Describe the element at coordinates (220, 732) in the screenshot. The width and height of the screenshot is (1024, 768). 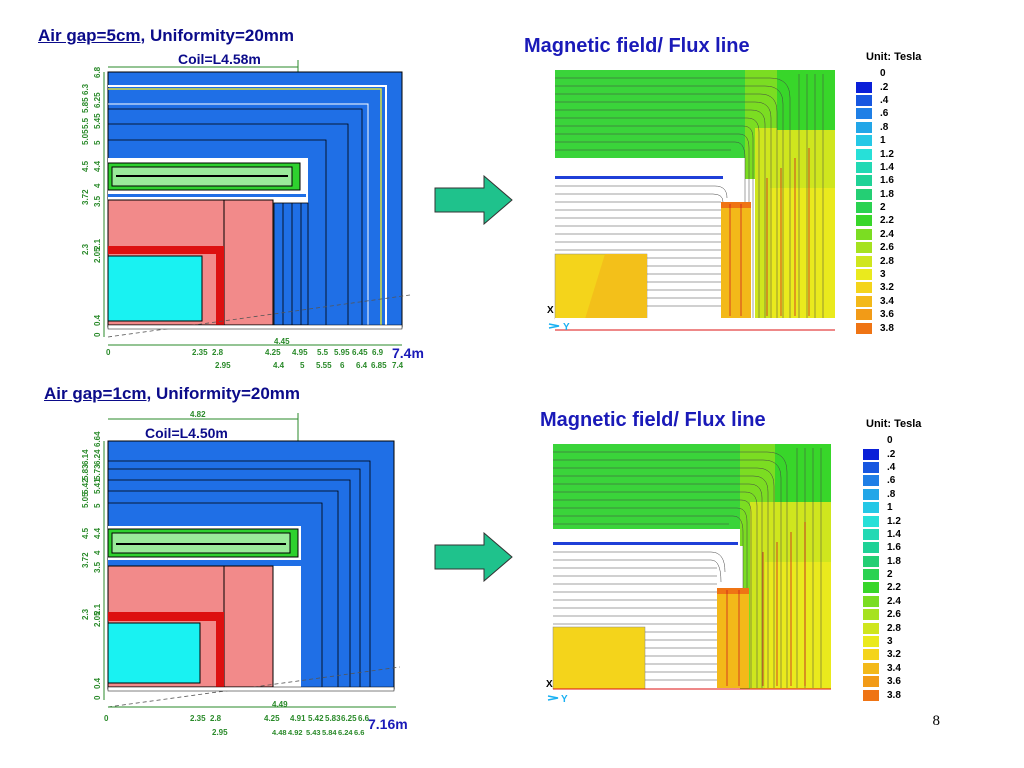
I see `x-tick: 2.95` at that location.